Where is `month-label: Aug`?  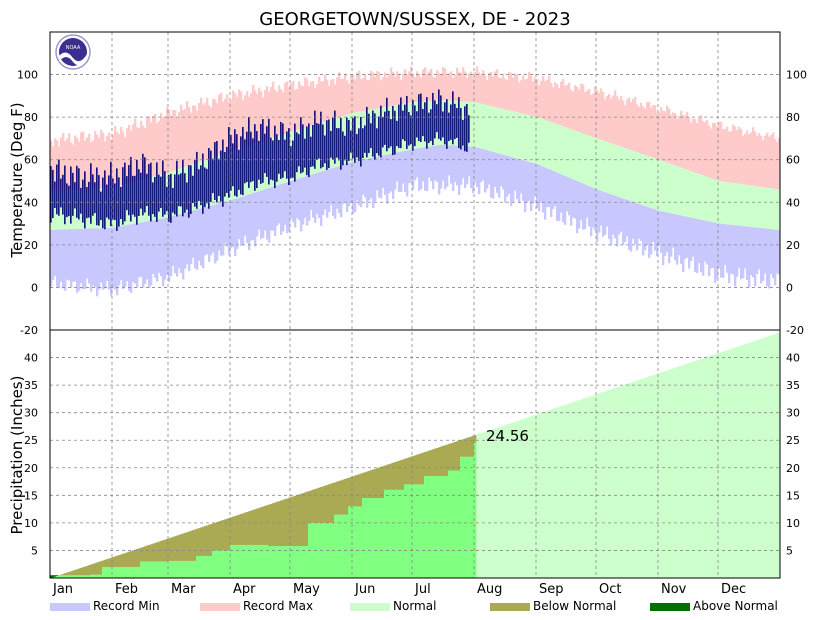 month-label: Aug is located at coordinates (489, 589).